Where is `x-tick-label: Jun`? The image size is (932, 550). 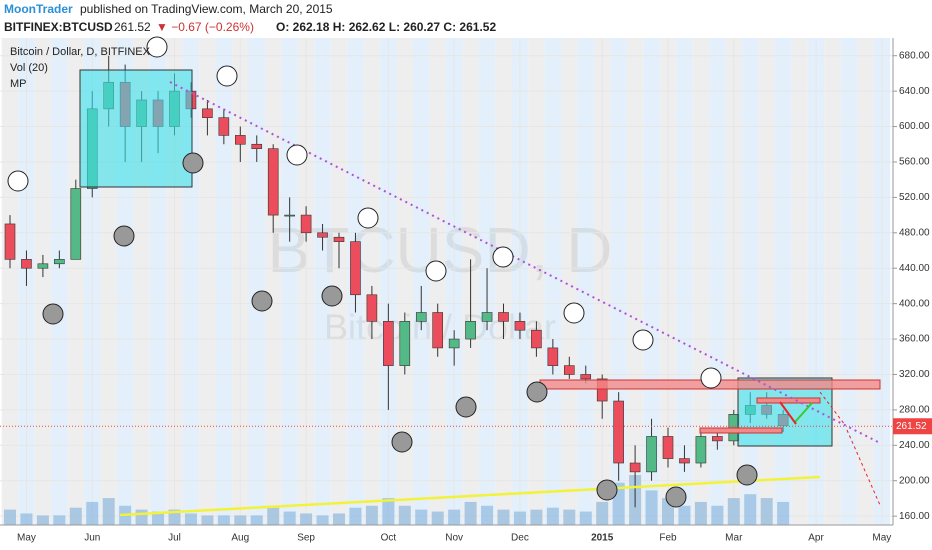
x-tick-label: Jun is located at coordinates (92, 538).